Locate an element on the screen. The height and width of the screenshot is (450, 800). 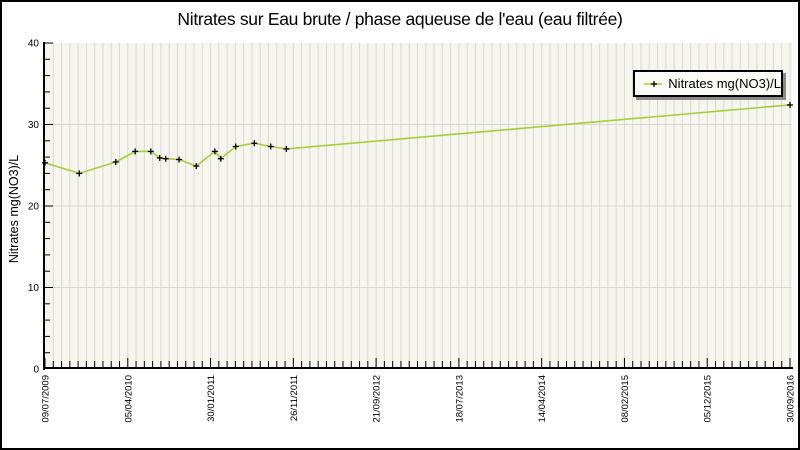
data-line is located at coordinates (417, 139).